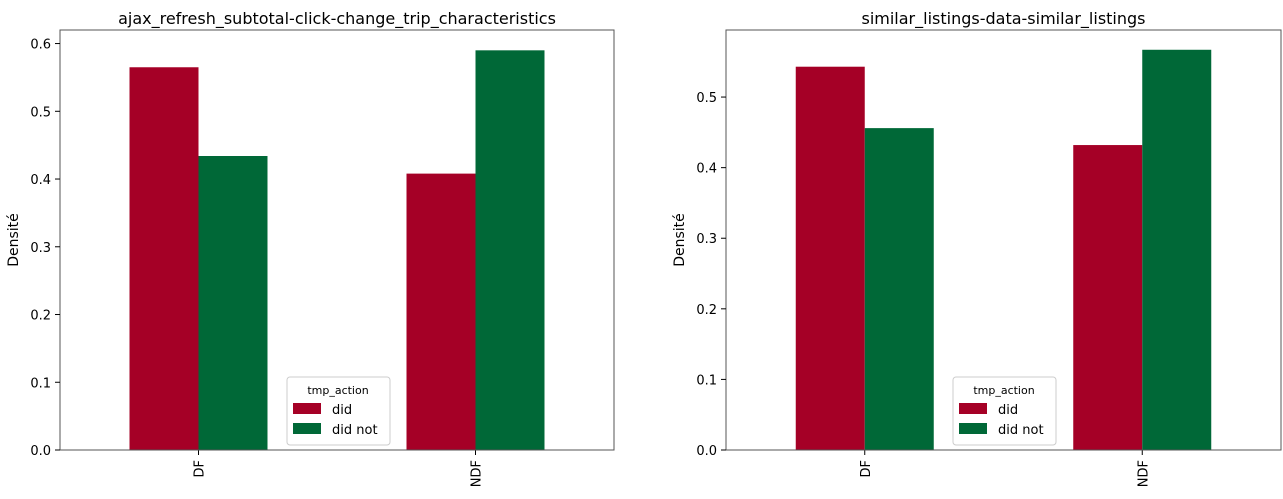  What do you see at coordinates (1003, 19) in the screenshot?
I see `chart-title: similar_listings-data-similar_listings` at bounding box center [1003, 19].